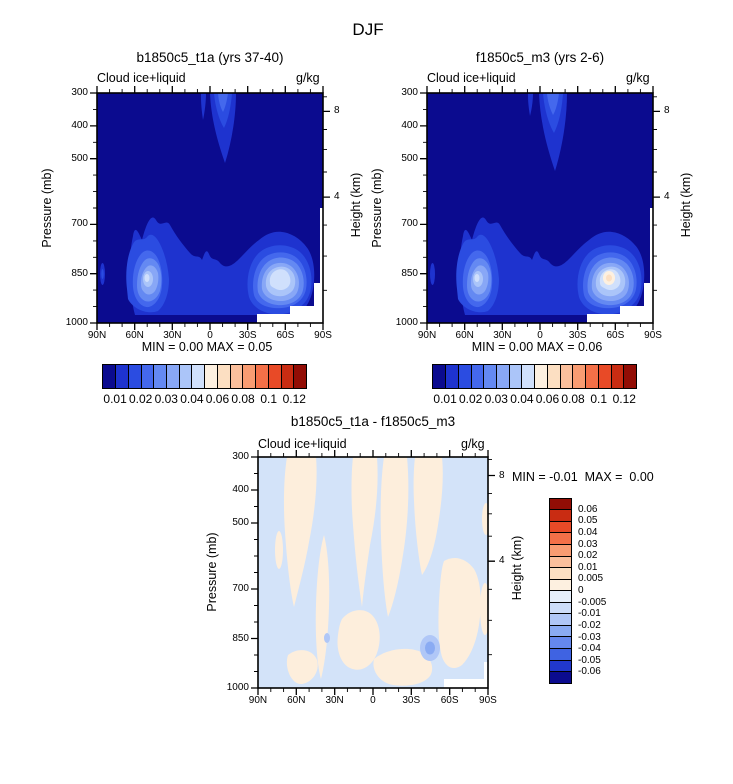 This screenshot has width=733, height=784. I want to click on left-panel-height-axis-label: Height (km), so click(356, 205).